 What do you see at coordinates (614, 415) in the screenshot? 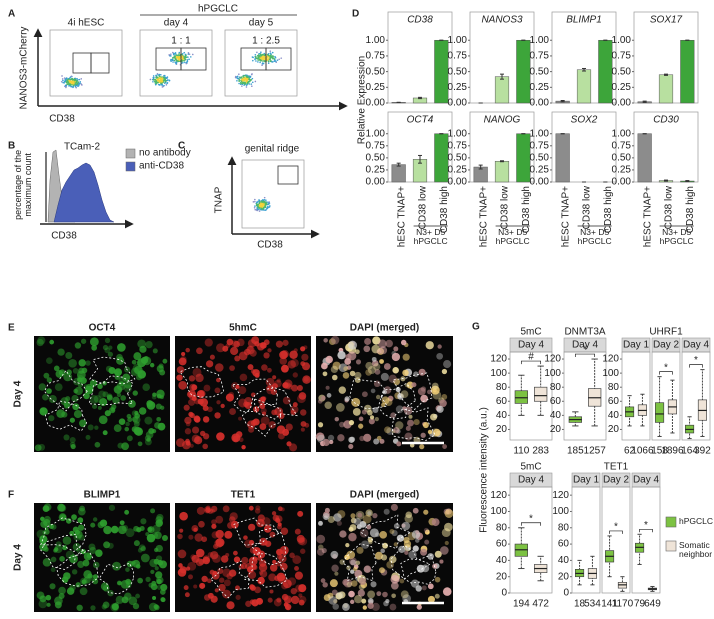
I see `y-tick-label: 40` at bounding box center [614, 415].